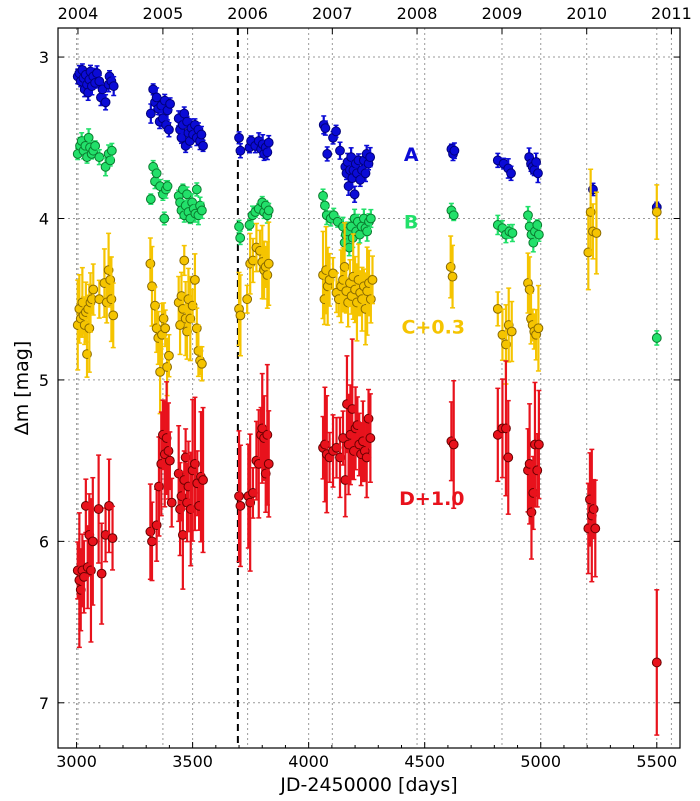  What do you see at coordinates (332, 13) in the screenshot?
I see `year-tick-label: 2007` at bounding box center [332, 13].